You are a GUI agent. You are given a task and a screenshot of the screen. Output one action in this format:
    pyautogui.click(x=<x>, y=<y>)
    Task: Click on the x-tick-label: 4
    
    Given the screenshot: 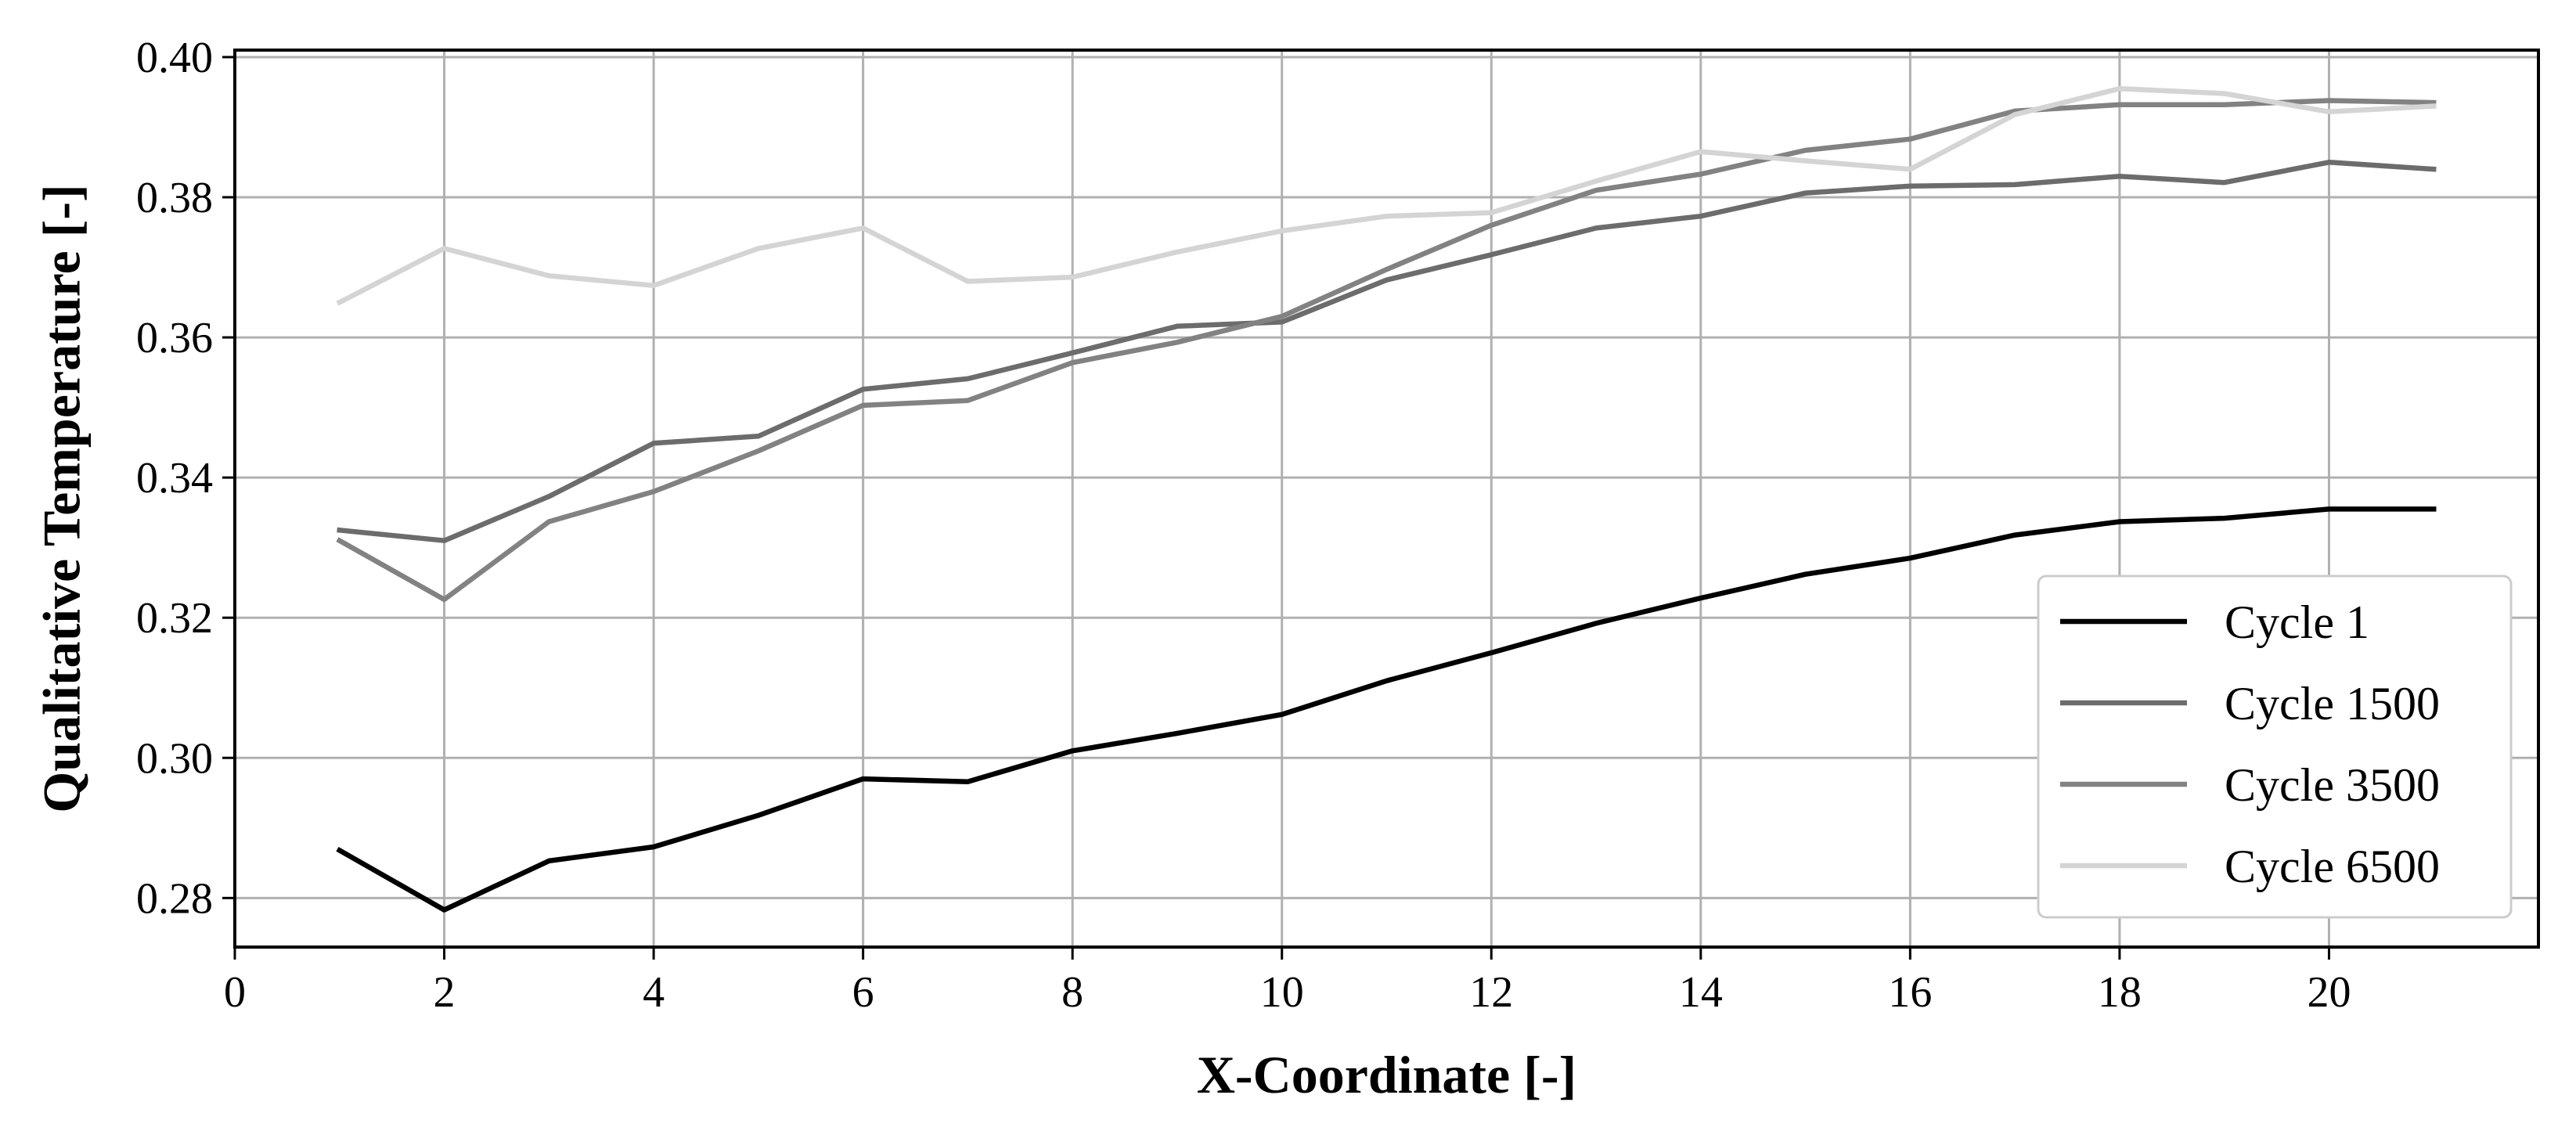 What is the action you would take?
    pyautogui.click(x=654, y=992)
    